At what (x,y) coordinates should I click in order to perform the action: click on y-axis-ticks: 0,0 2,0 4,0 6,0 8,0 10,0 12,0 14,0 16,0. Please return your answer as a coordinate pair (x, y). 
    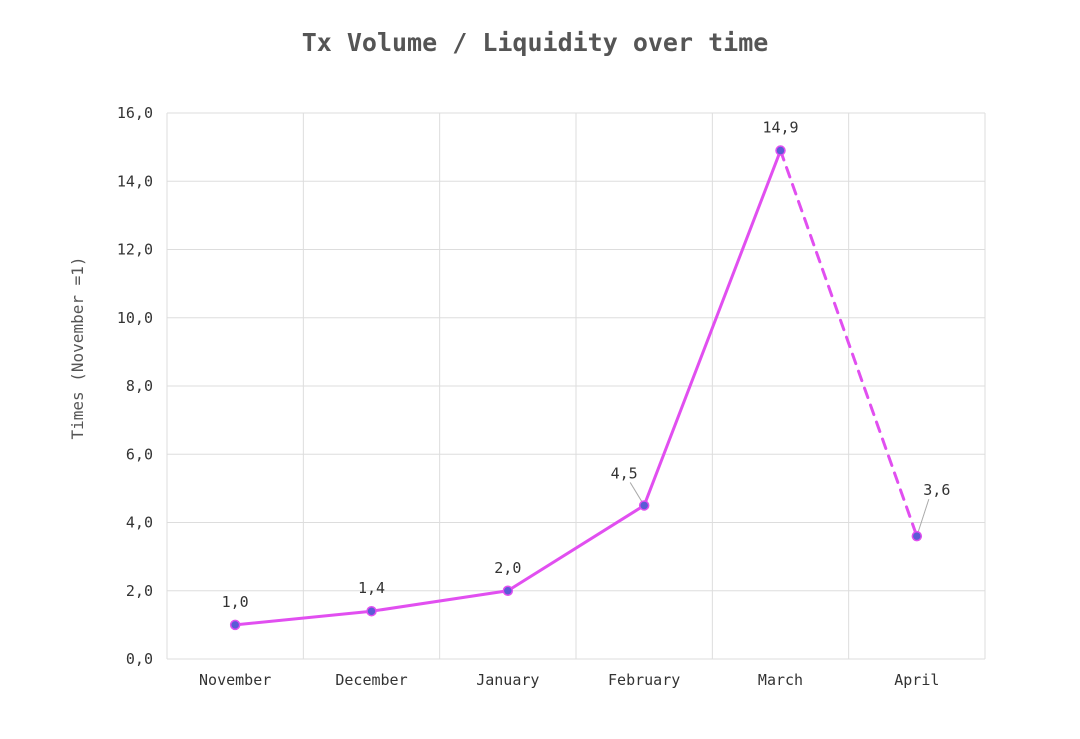
    Looking at the image, I should click on (135, 386).